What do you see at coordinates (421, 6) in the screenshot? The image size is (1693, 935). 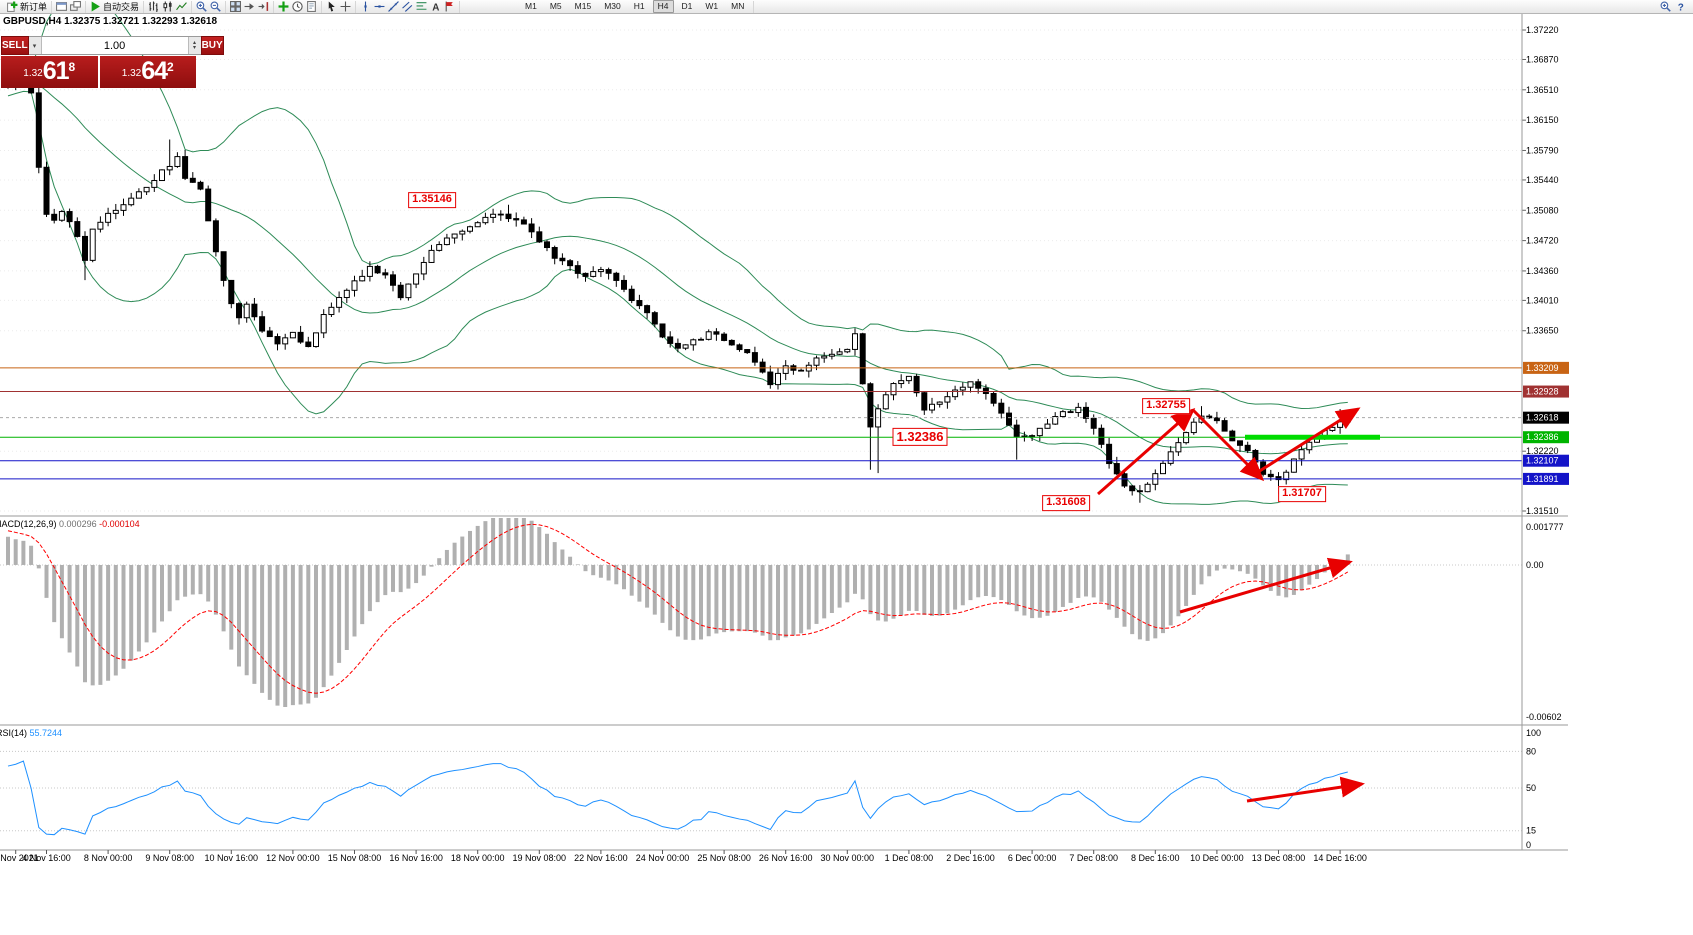 I see `fibonacci-retracement-button` at bounding box center [421, 6].